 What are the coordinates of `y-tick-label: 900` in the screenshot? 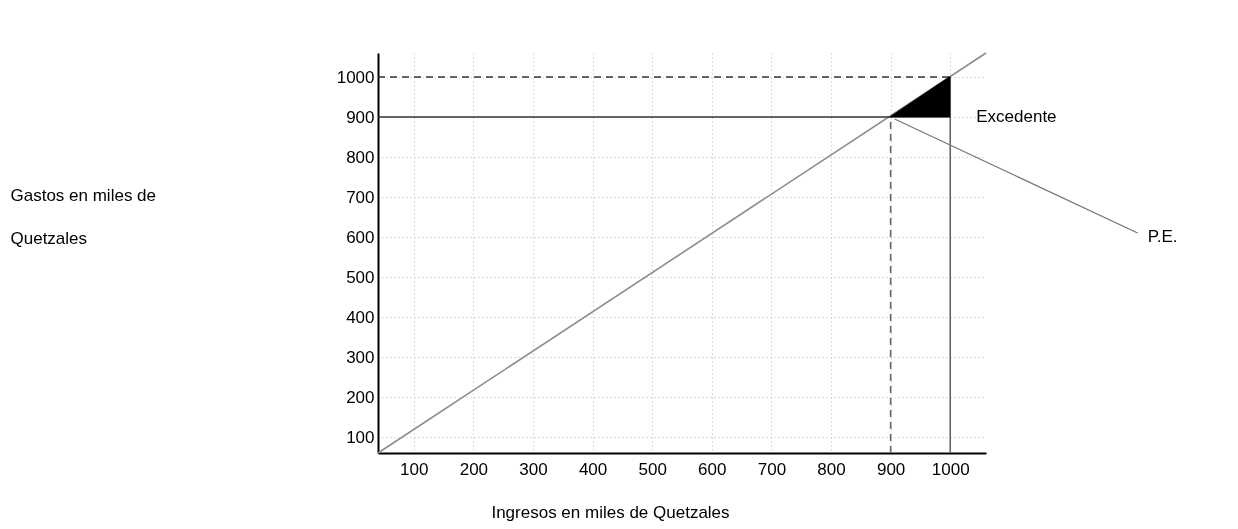 It's located at (360, 117).